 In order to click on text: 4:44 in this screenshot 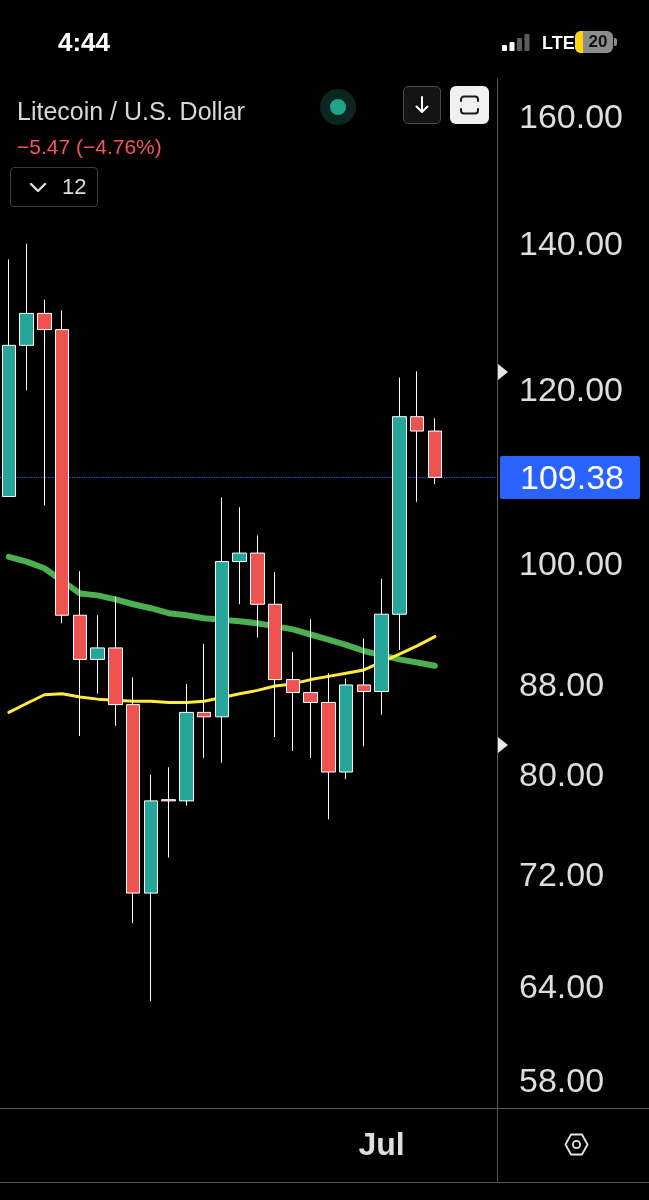, I will do `click(84, 42)`.